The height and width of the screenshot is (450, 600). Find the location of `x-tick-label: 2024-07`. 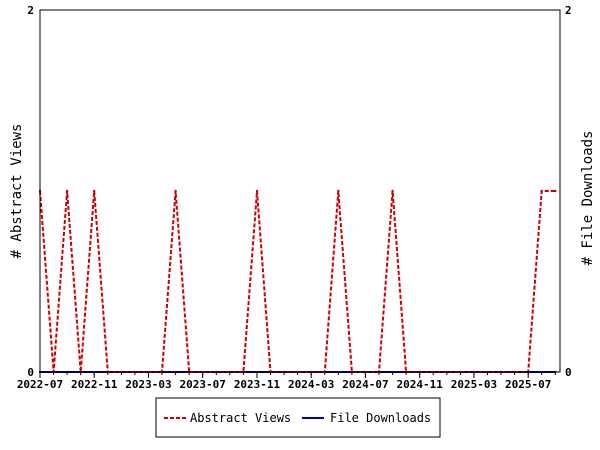

x-tick-label: 2024-07 is located at coordinates (365, 384).